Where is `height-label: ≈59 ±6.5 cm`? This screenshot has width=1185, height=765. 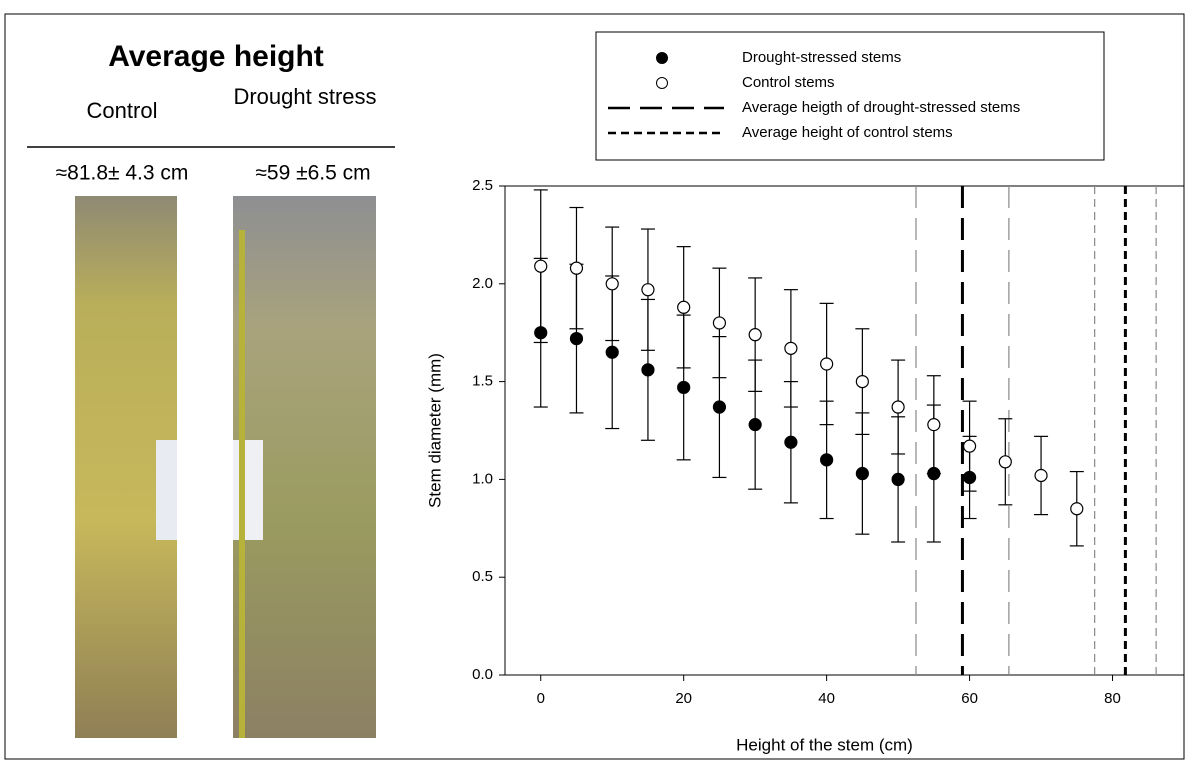 height-label: ≈59 ±6.5 cm is located at coordinates (312, 173).